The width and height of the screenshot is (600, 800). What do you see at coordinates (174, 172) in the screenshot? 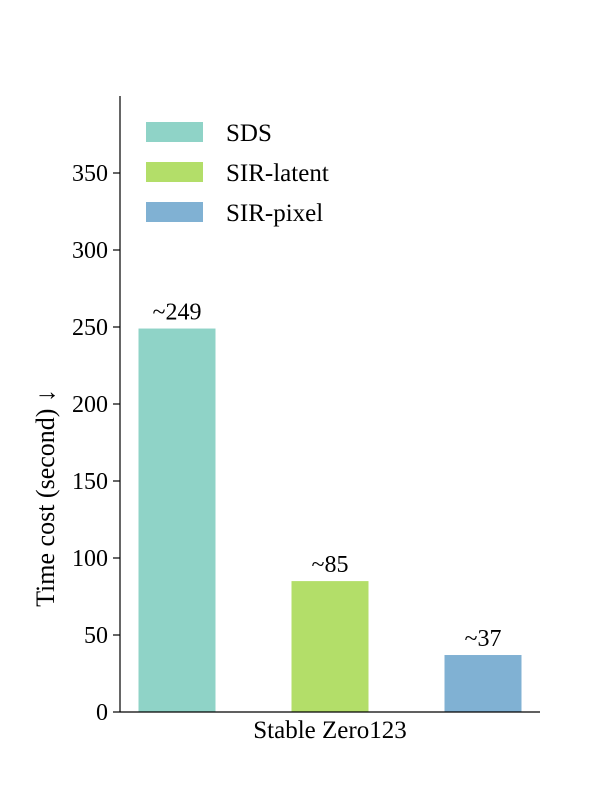
I see `legend-swatch-sir-latent` at bounding box center [174, 172].